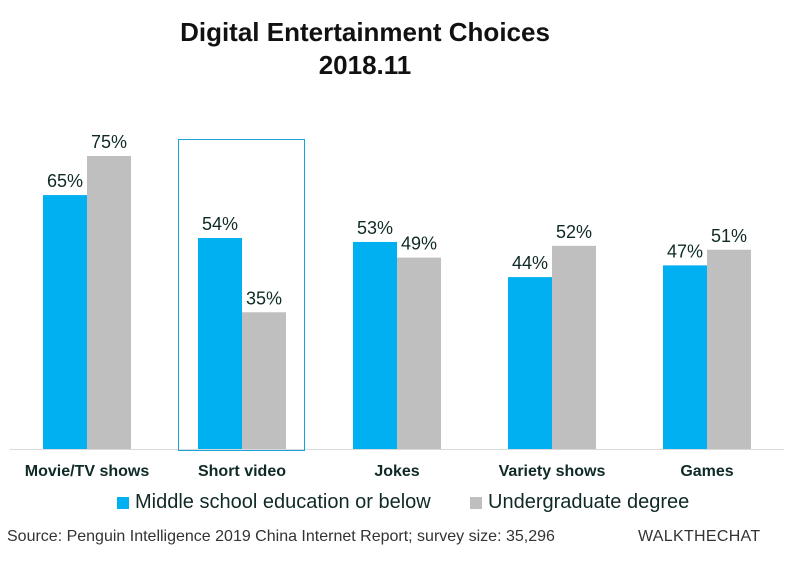 The height and width of the screenshot is (562, 790). I want to click on data-label: 54%, so click(220, 224).